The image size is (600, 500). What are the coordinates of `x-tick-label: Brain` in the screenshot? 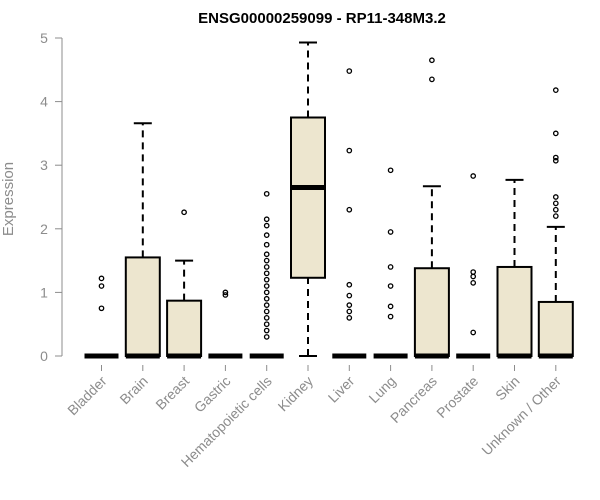 It's located at (133, 390).